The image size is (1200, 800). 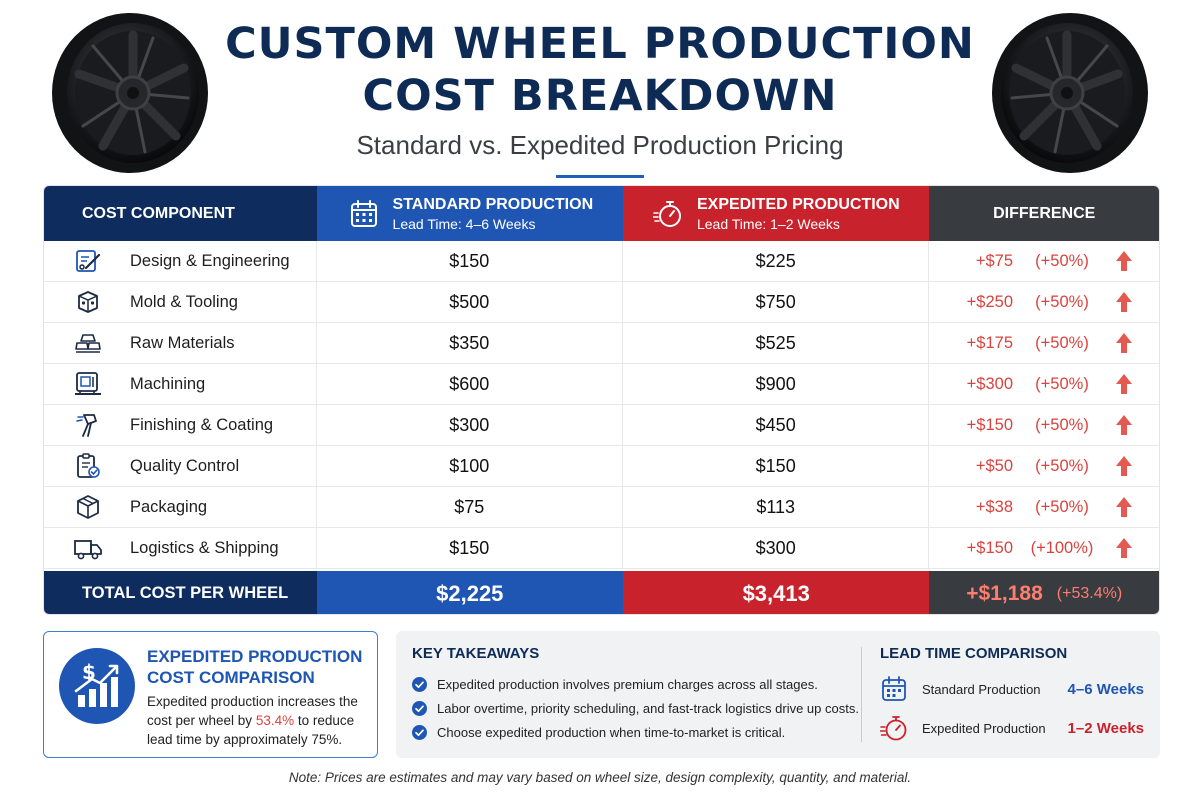 I want to click on page-title-line-1: CUSTOM WHEEL PRODUCTION, so click(x=600, y=44).